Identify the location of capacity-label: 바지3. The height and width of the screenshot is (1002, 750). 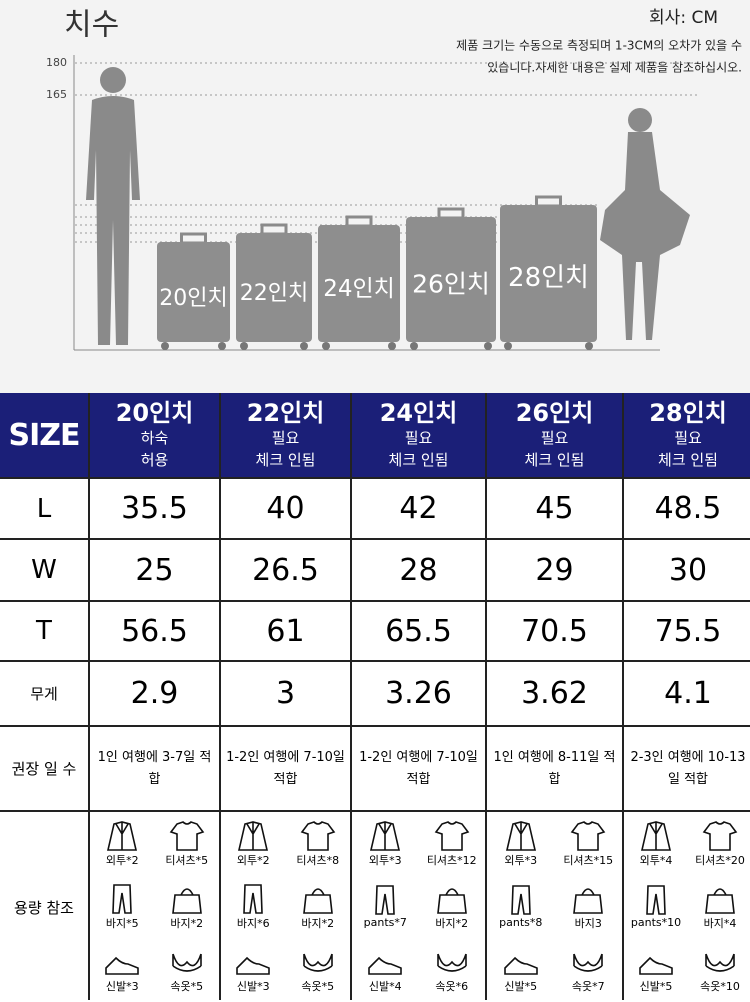
(588, 923).